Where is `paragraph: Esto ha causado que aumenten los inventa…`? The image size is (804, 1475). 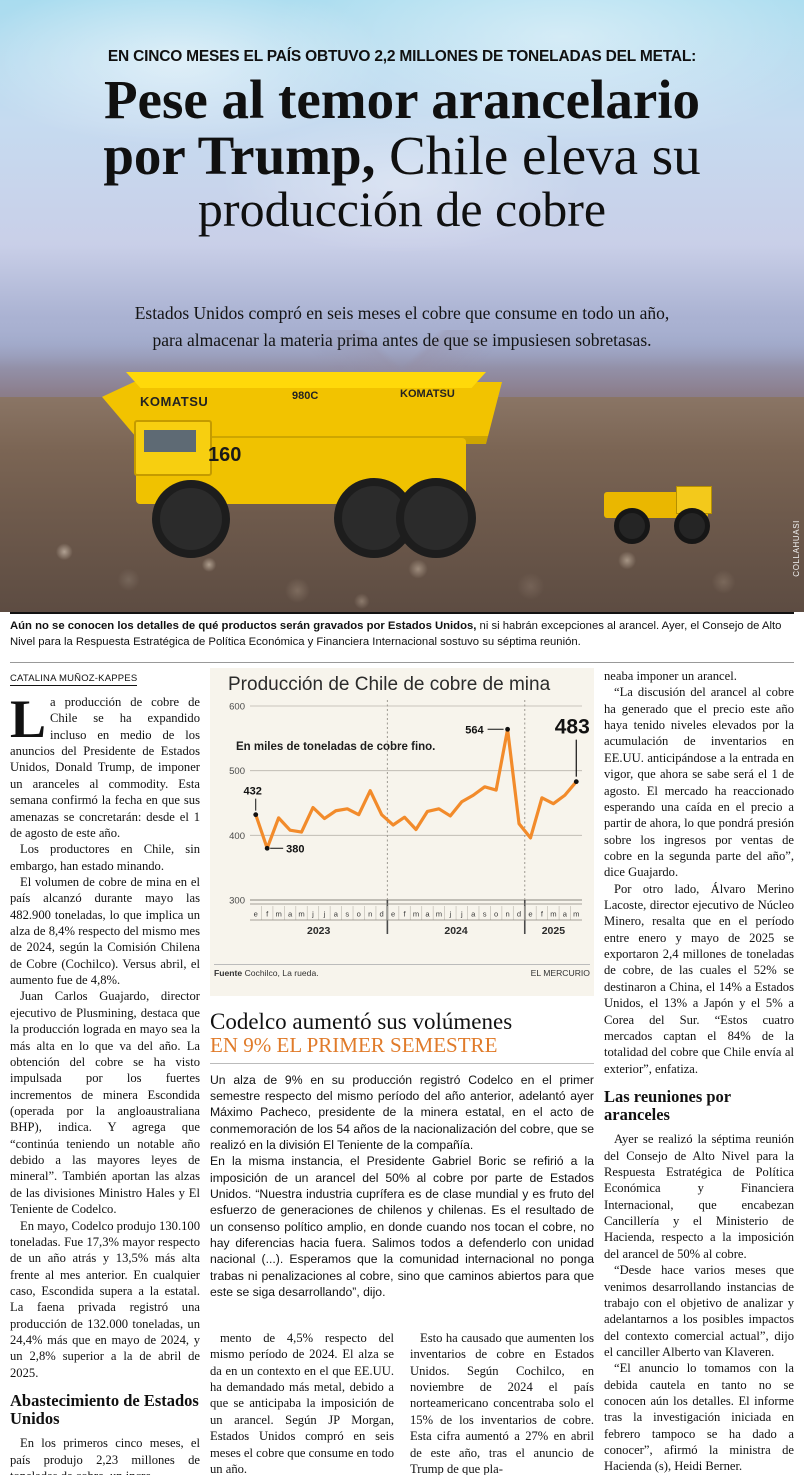
paragraph: Esto ha causado que aumenten los inventa… is located at coordinates (502, 1403).